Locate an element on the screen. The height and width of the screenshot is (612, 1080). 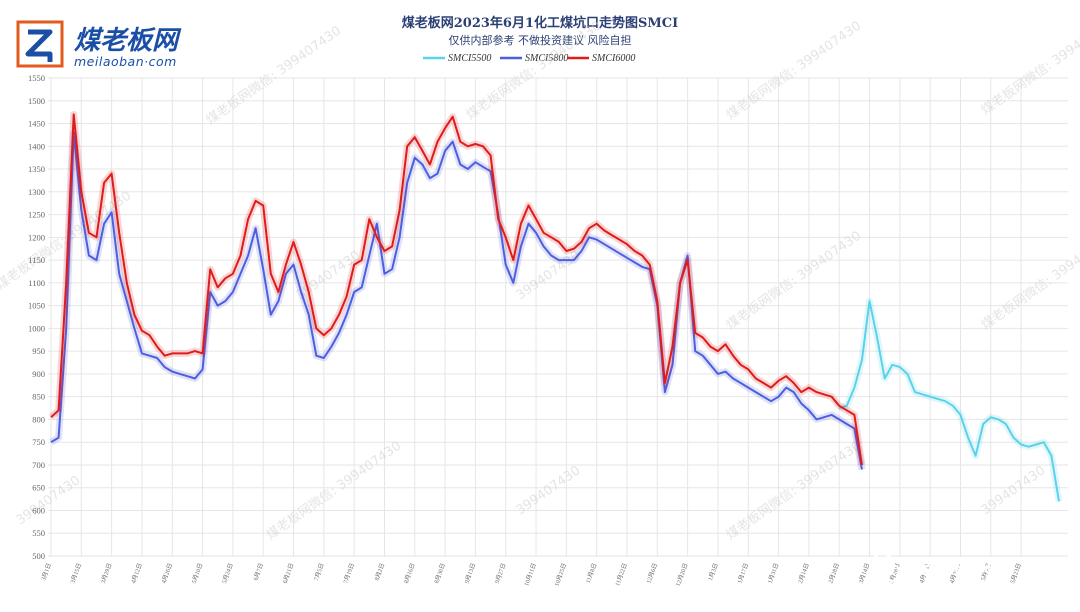
legend-label-smci6000: SMCI6000 is located at coordinates (613, 58).